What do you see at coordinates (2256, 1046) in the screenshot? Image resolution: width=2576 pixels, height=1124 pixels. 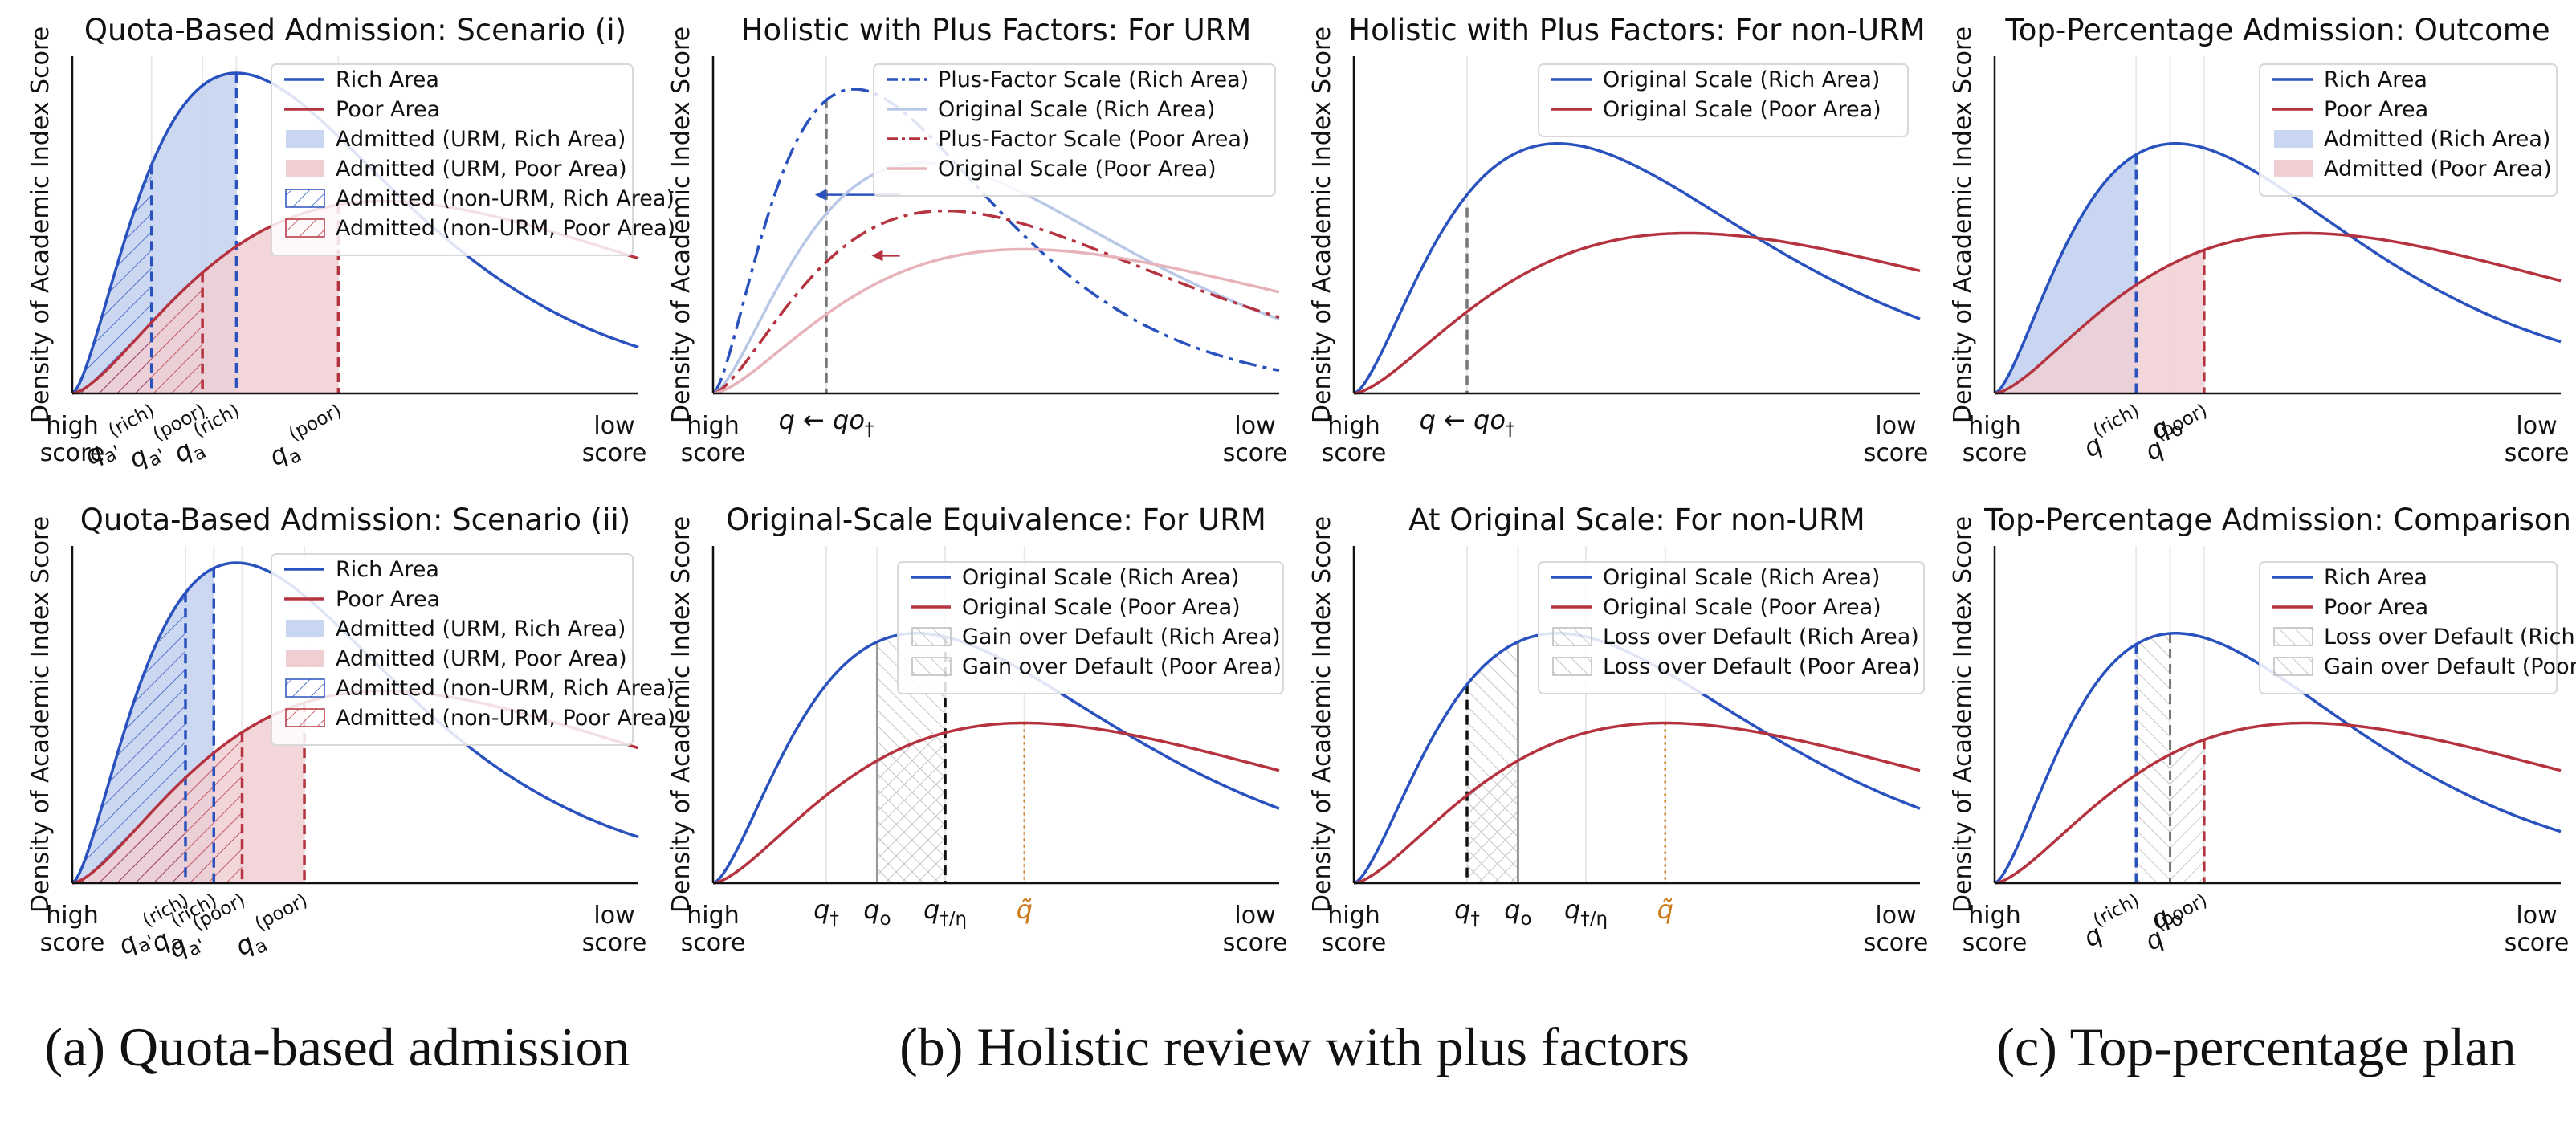 I see `caption-c: (c) Top-percentage plan` at bounding box center [2256, 1046].